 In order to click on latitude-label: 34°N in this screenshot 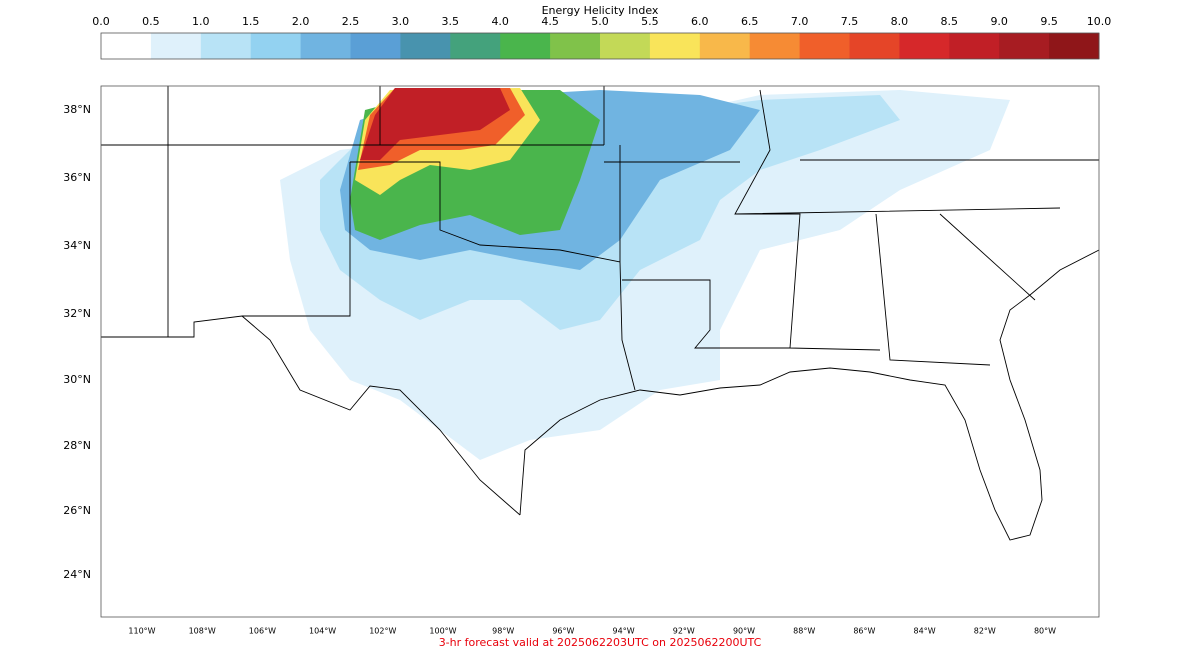, I will do `click(77, 245)`.